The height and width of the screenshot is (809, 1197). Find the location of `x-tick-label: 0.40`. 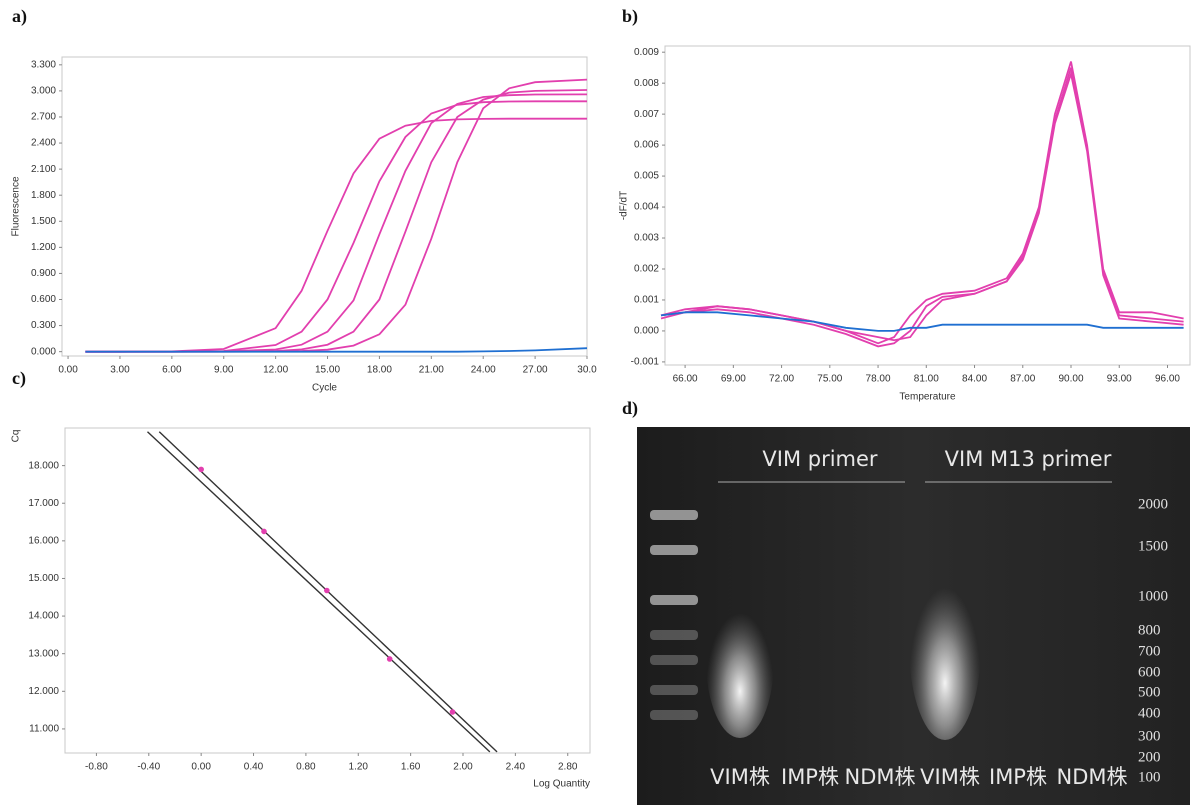

x-tick-label: 0.40 is located at coordinates (254, 767).